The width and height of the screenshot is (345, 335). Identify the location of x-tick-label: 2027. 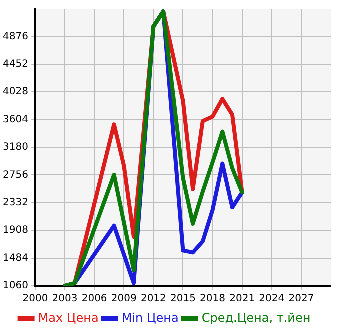
(301, 299).